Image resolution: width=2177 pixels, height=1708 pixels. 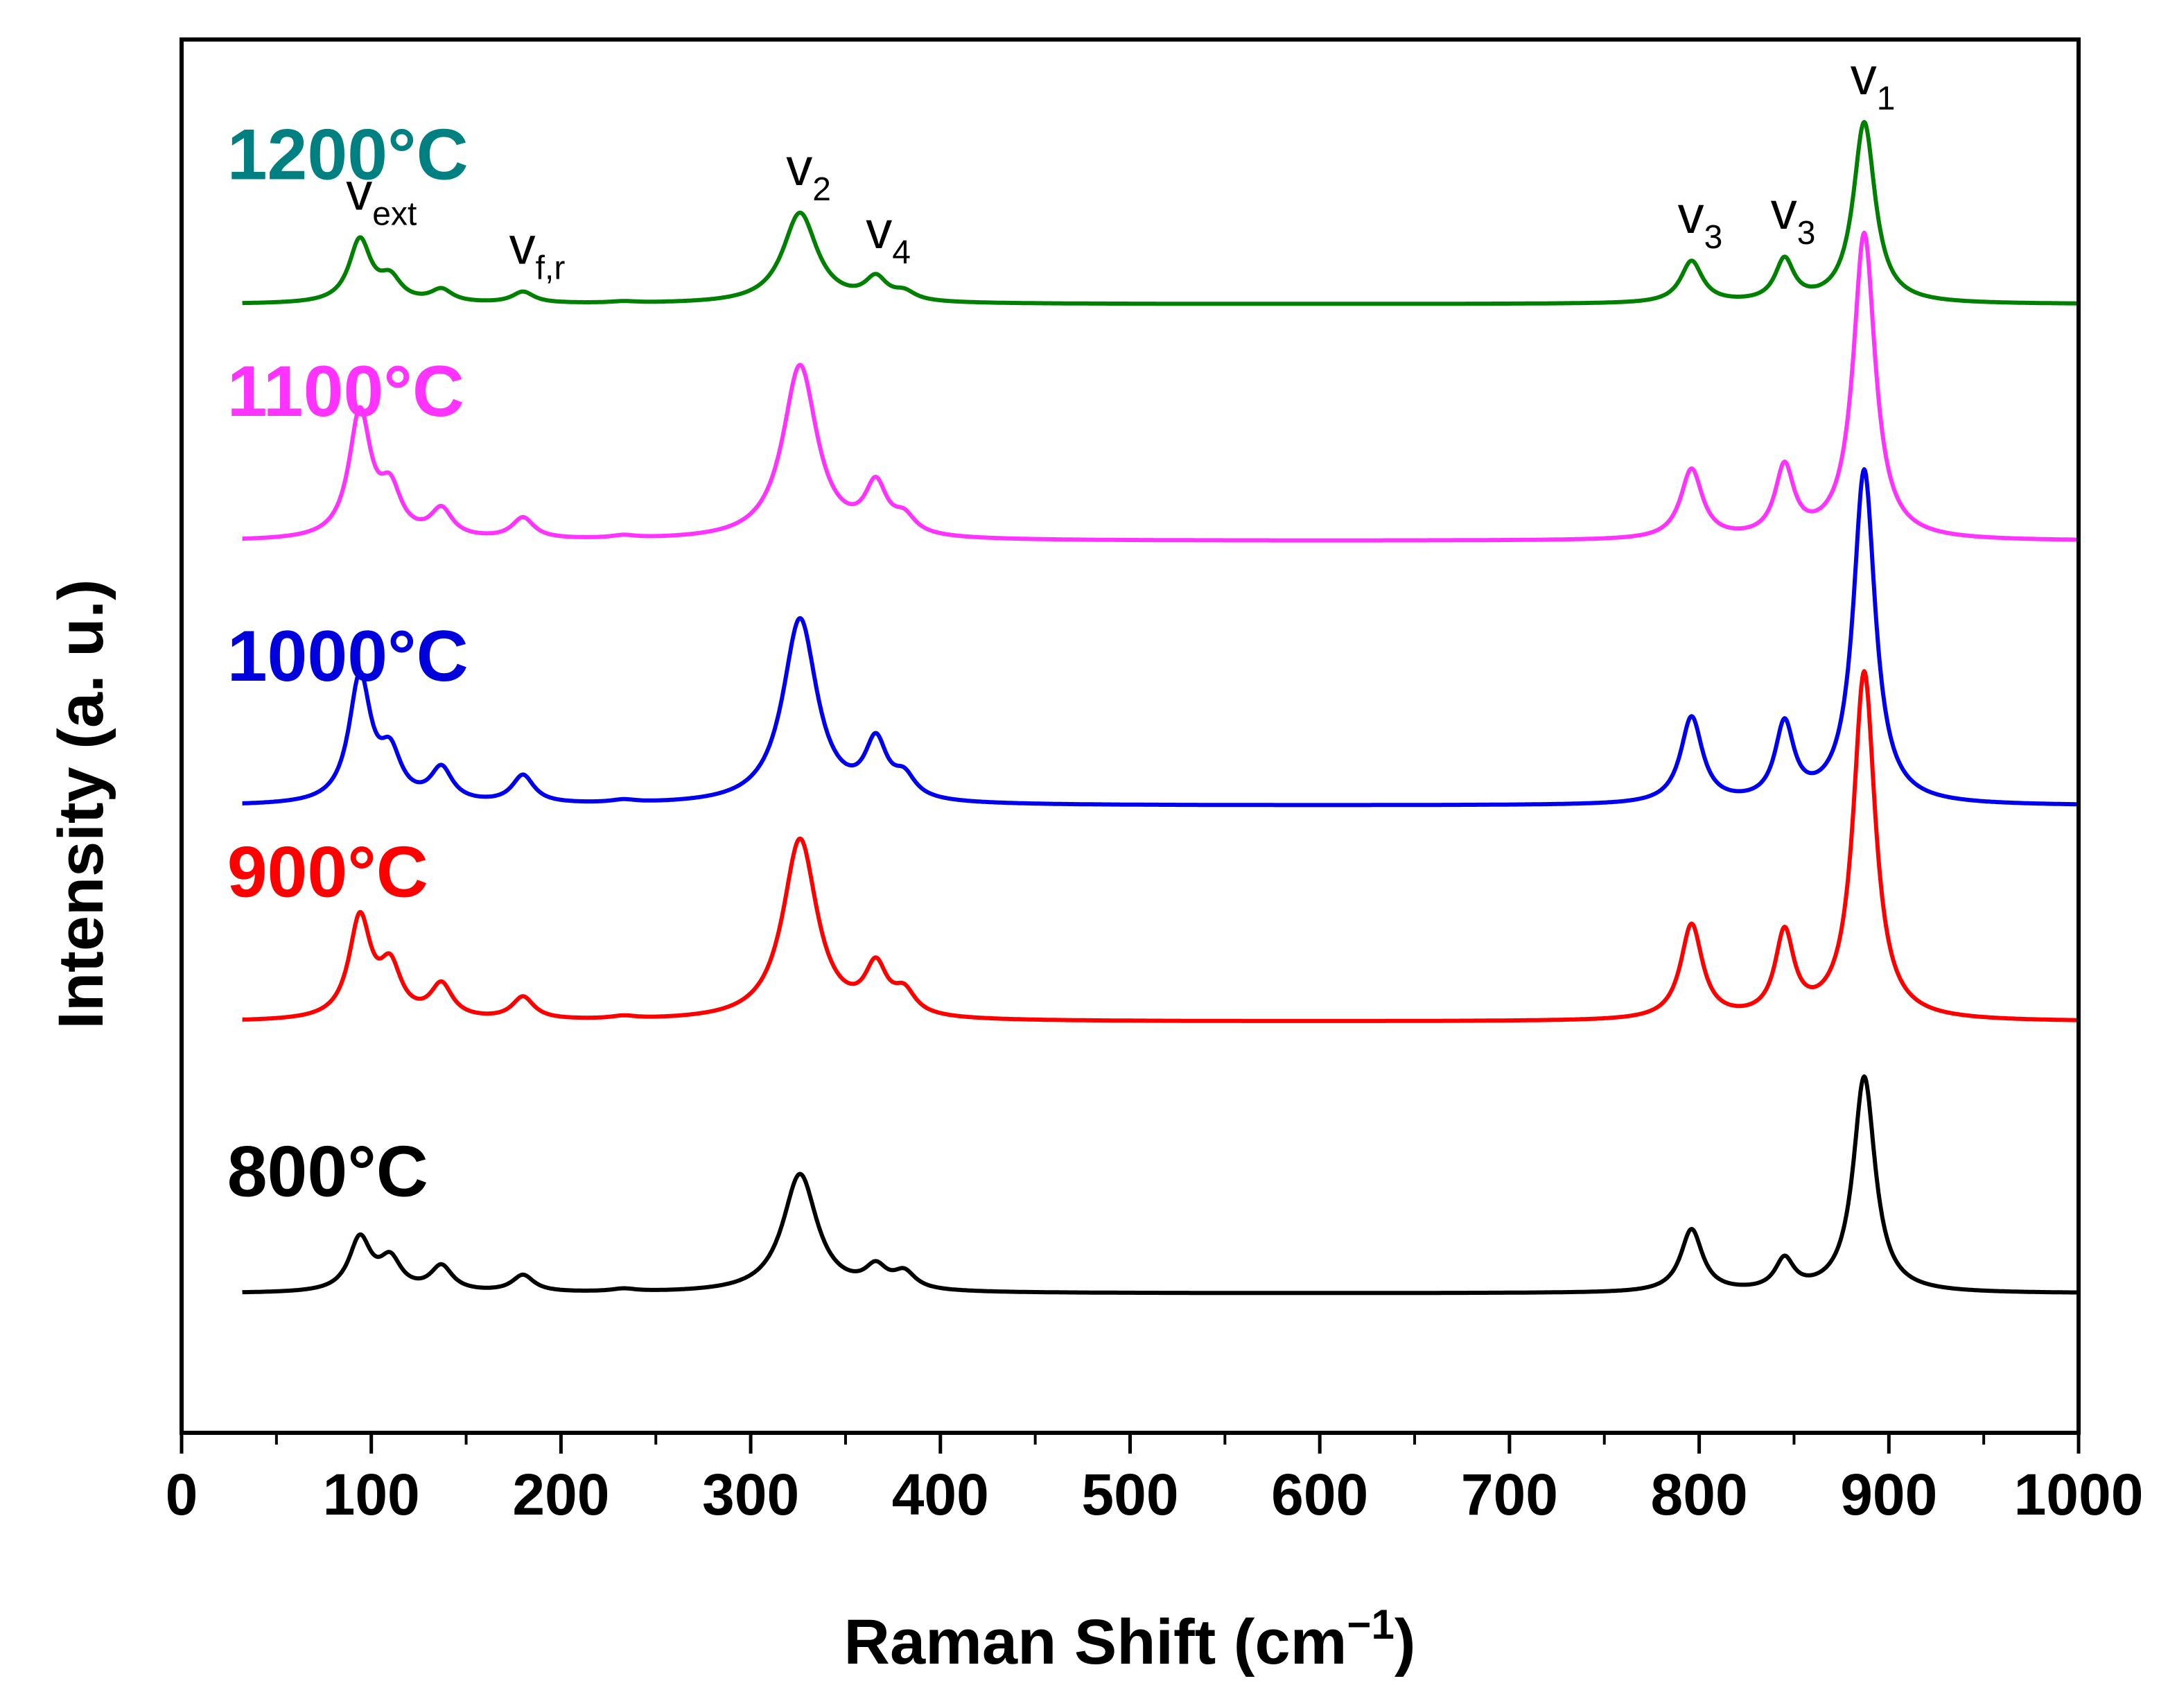 I want to click on x-axis-tick-labels: 0 100 200 300 400 500 600 700 800 900 1000, so click(x=1155, y=1494).